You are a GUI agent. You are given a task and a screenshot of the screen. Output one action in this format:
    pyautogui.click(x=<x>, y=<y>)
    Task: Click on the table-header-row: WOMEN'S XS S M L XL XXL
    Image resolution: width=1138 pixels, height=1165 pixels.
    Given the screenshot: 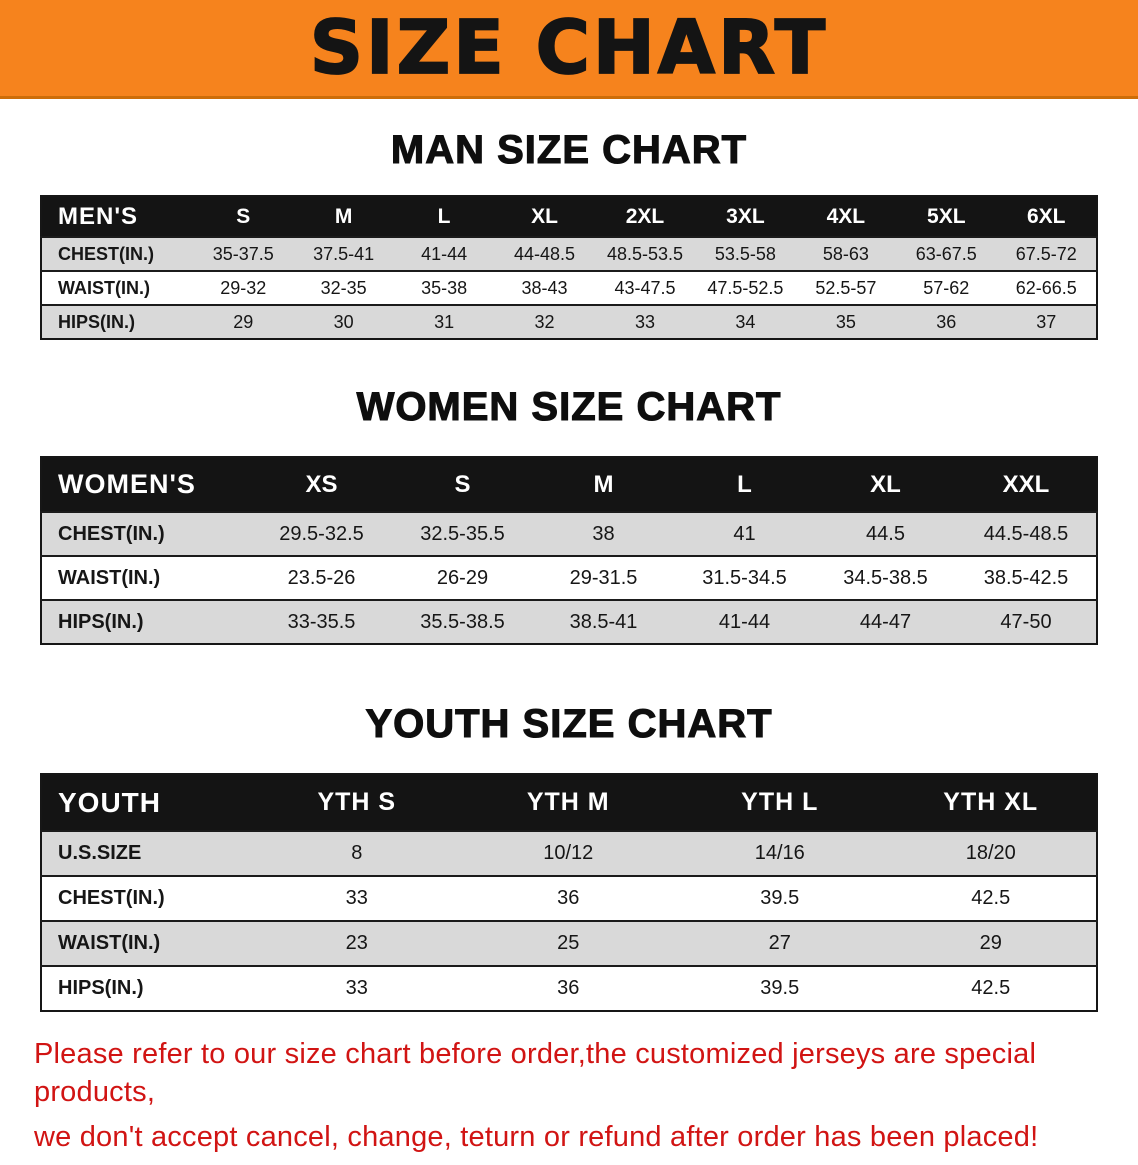 What is the action you would take?
    pyautogui.click(x=569, y=484)
    